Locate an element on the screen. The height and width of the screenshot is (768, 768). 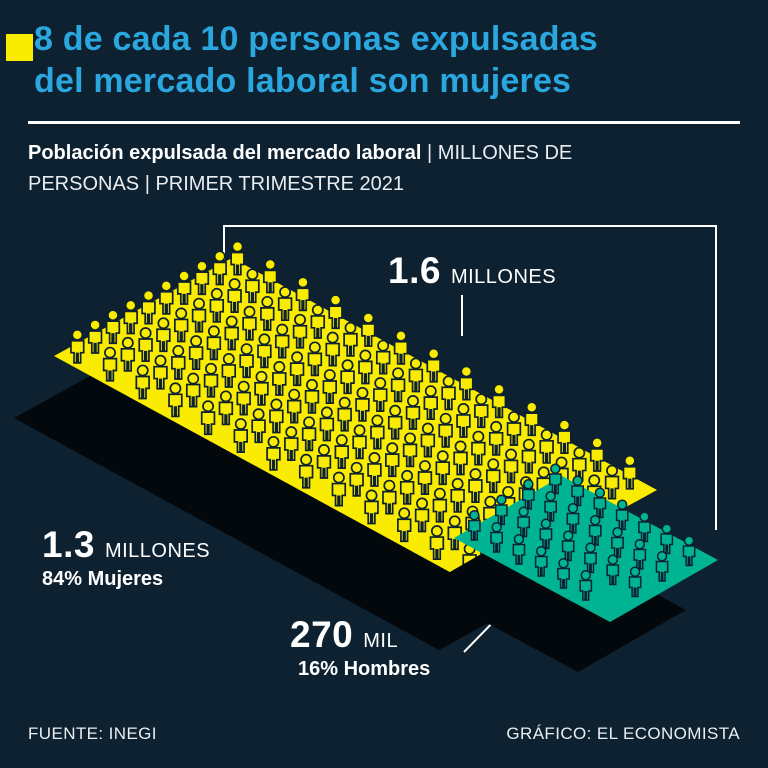
men-value-label: 270 MIL is located at coordinates (344, 635).